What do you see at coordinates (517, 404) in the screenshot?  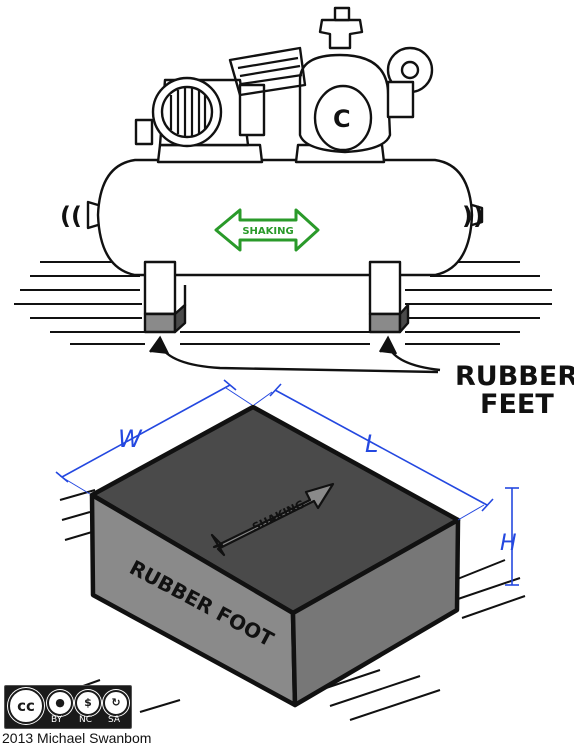 I see `rubber-feet-label-2: FEET` at bounding box center [517, 404].